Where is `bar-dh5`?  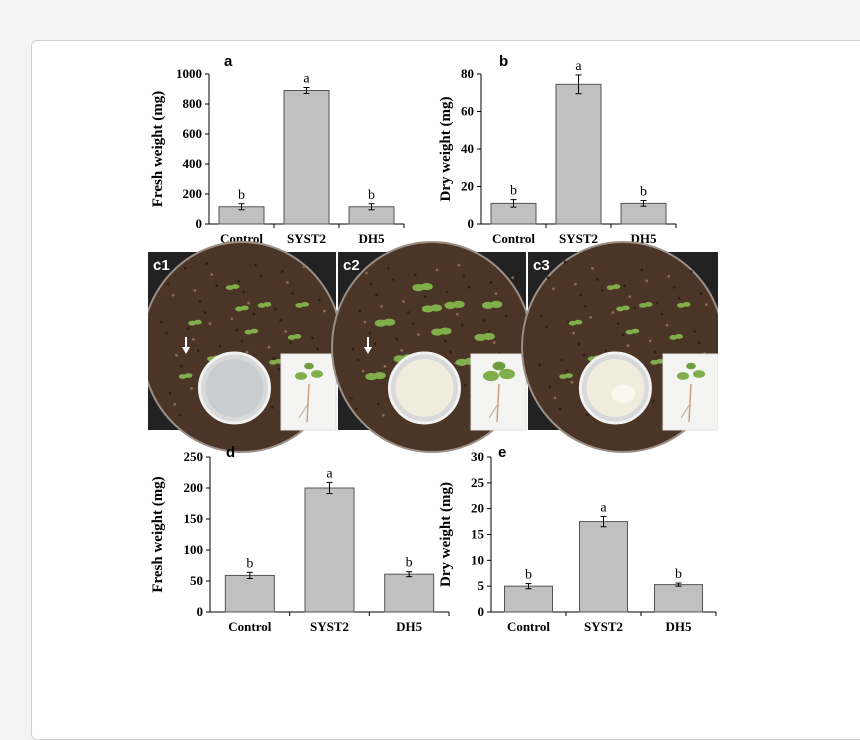 bar-dh5 is located at coordinates (678, 598).